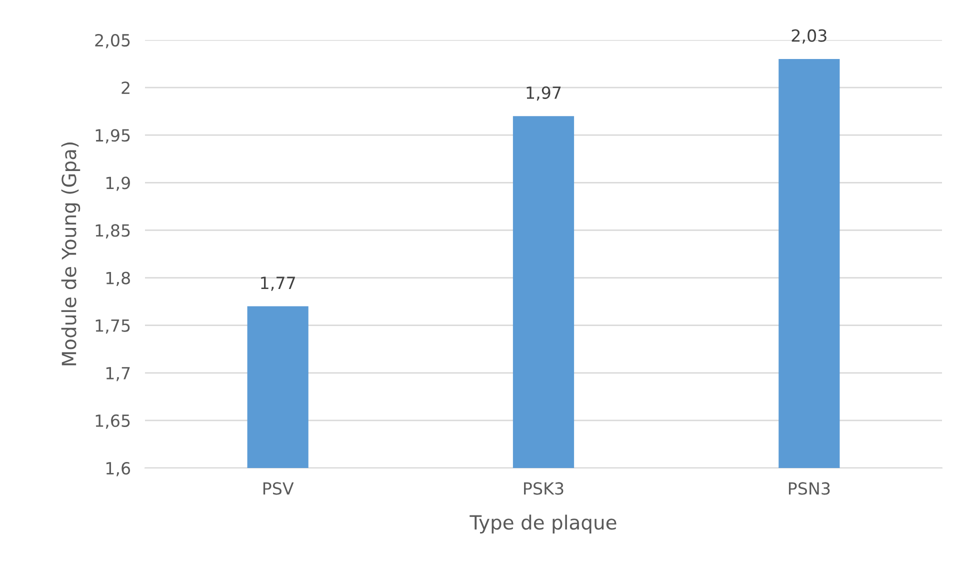  What do you see at coordinates (543, 93) in the screenshot?
I see `data-label: 1,97` at bounding box center [543, 93].